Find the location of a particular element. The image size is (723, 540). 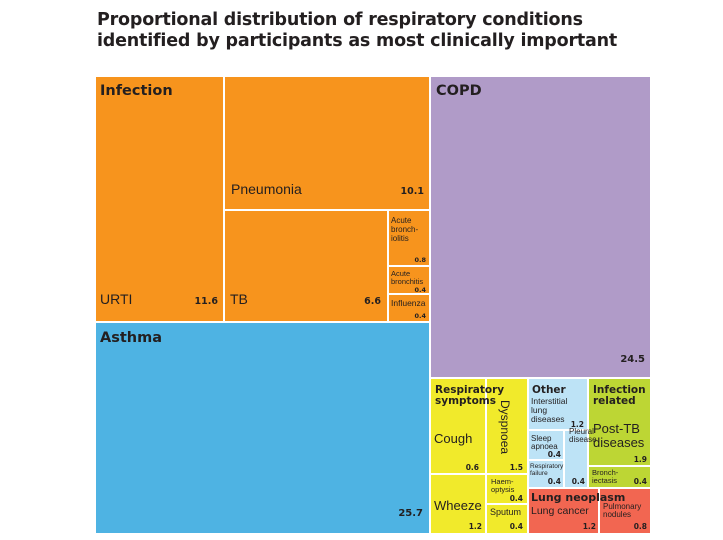

group-label-asthma: Asthma is located at coordinates (131, 338).